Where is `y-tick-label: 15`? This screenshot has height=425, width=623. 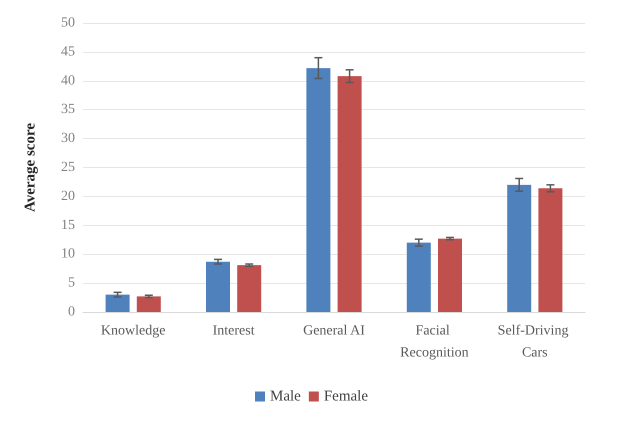
y-tick-label: 15 is located at coordinates (68, 225).